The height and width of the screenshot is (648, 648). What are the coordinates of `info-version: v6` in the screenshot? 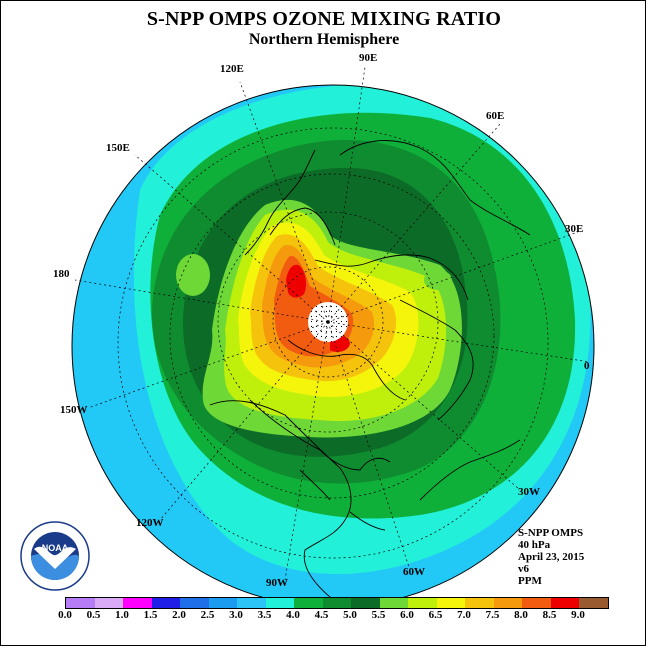 It's located at (523, 569).